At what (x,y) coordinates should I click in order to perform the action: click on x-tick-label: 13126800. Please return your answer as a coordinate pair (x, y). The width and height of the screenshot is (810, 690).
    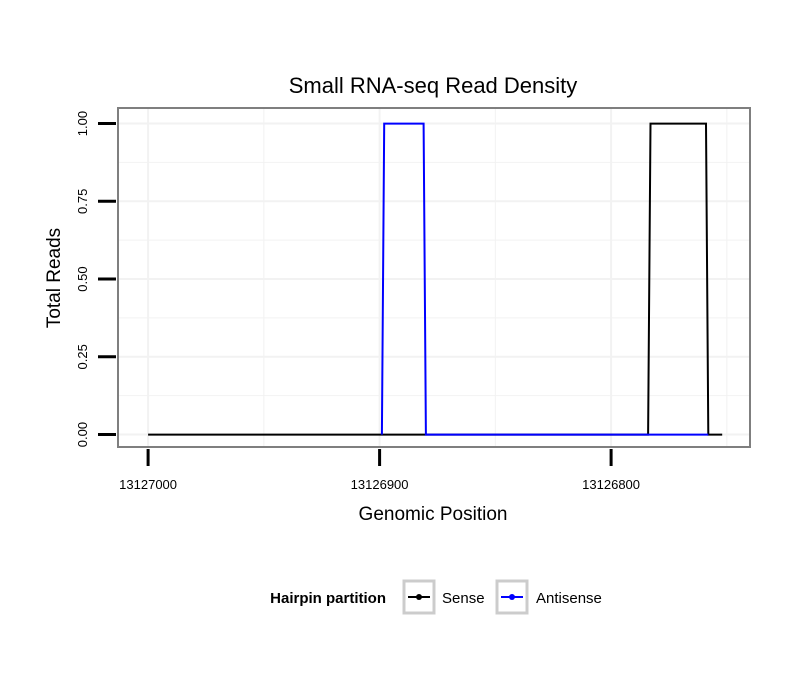
    Looking at the image, I should click on (611, 484).